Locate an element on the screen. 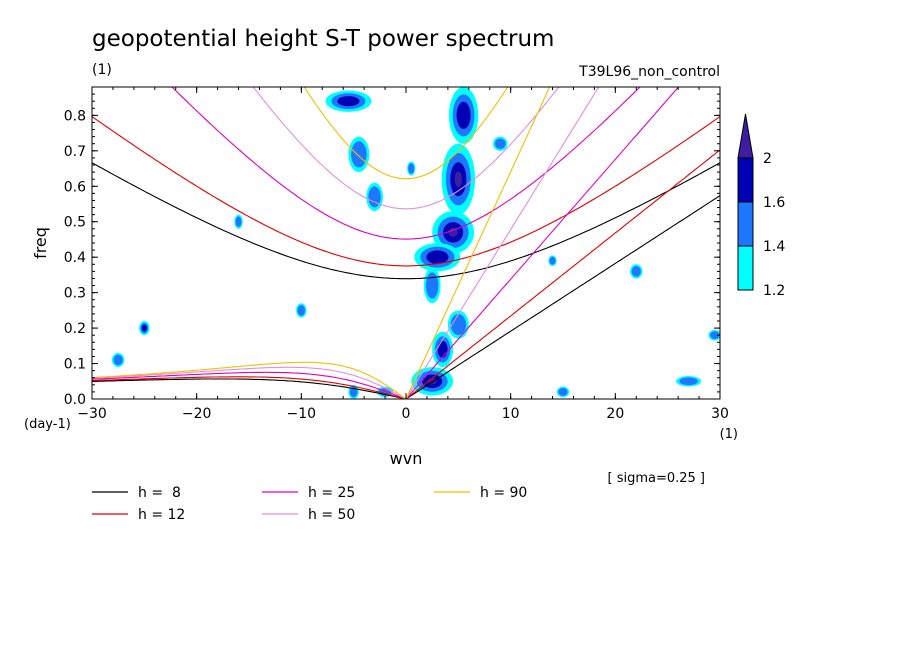 This screenshot has width=904, height=654. curve-h50-kelvin is located at coordinates (502, 243).